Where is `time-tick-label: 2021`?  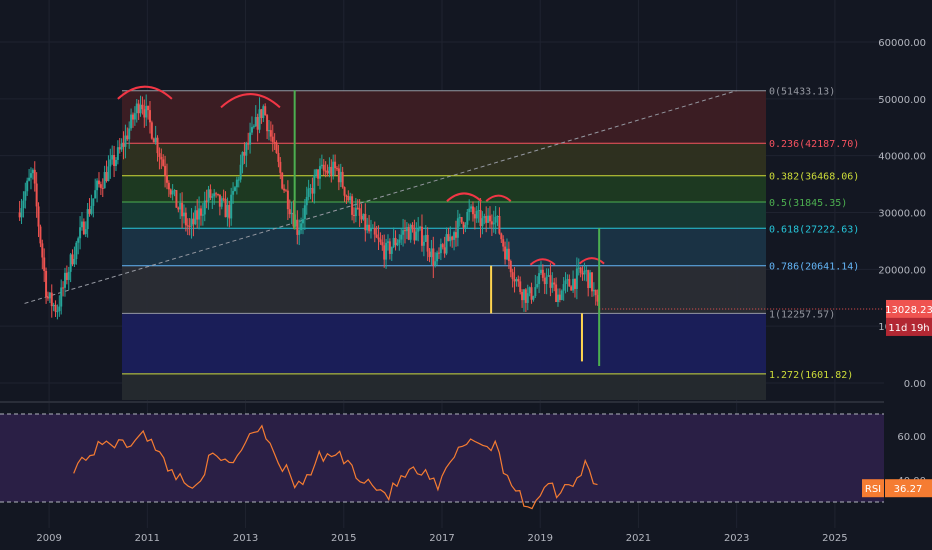
time-tick-label: 2021 is located at coordinates (638, 538).